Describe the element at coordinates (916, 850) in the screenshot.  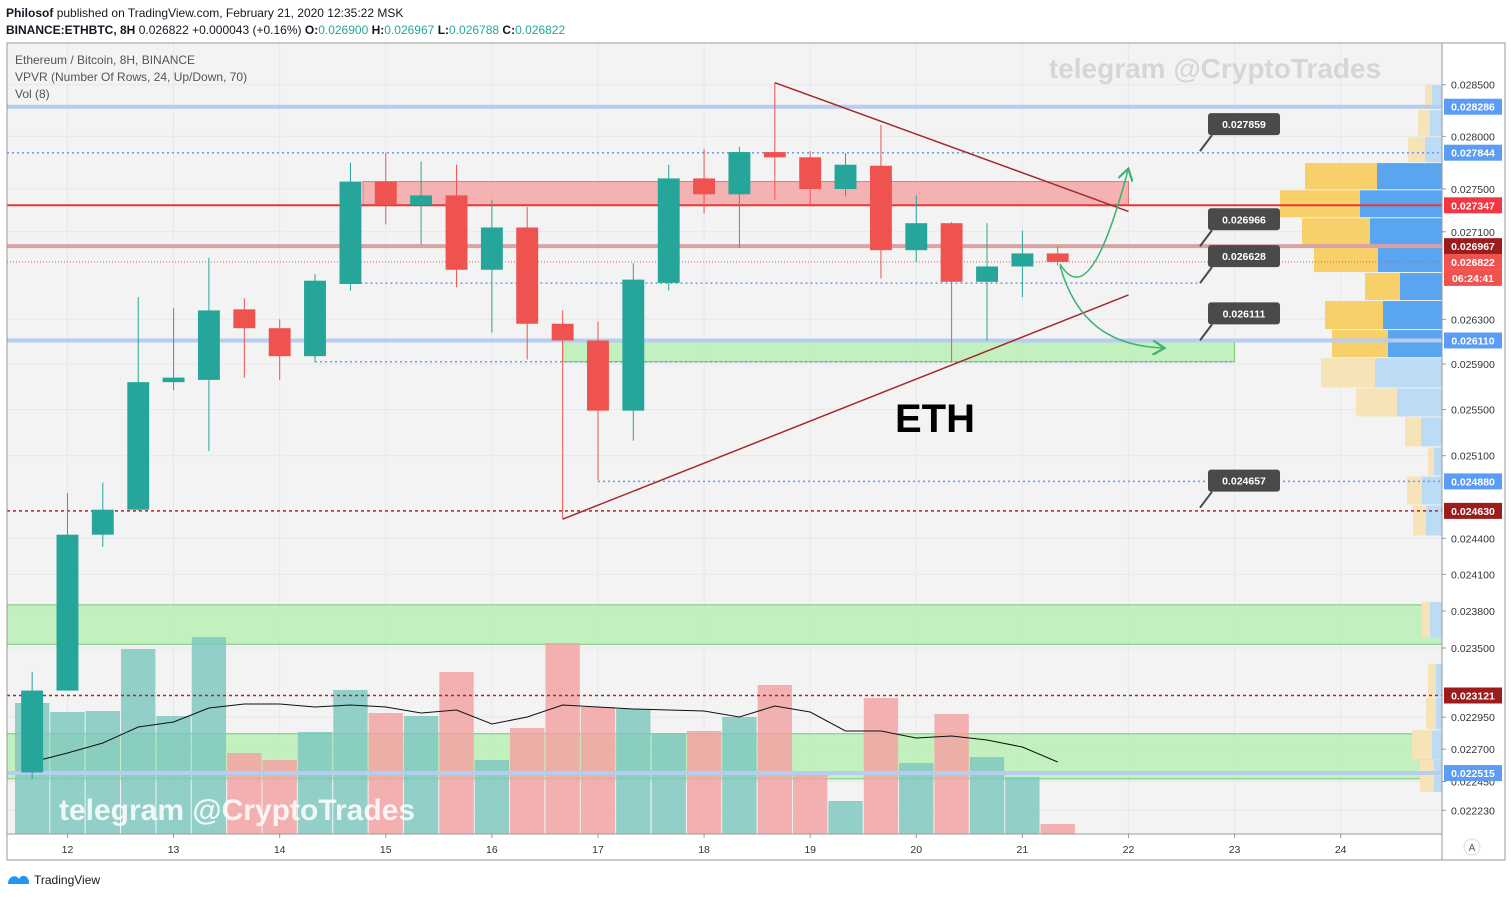
I see `x-tick-label: 20` at that location.